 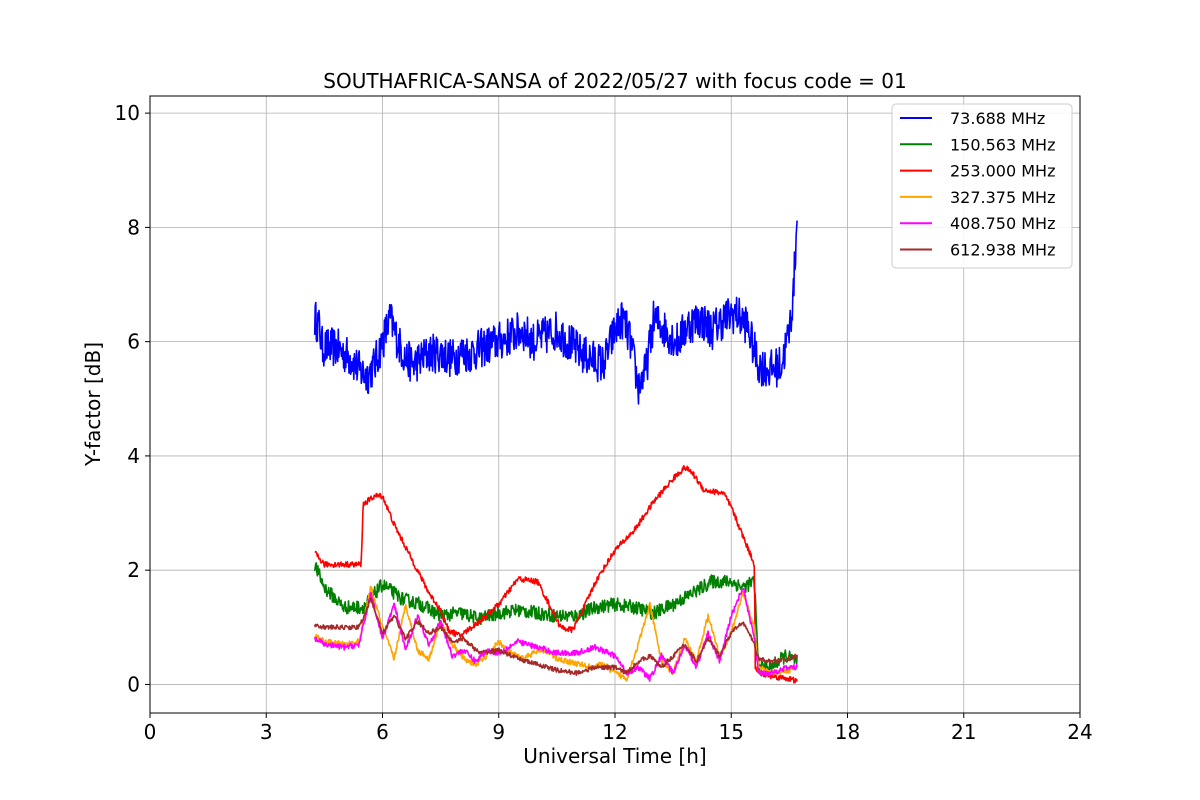 What do you see at coordinates (133, 456) in the screenshot?
I see `y-tick-label: 4` at bounding box center [133, 456].